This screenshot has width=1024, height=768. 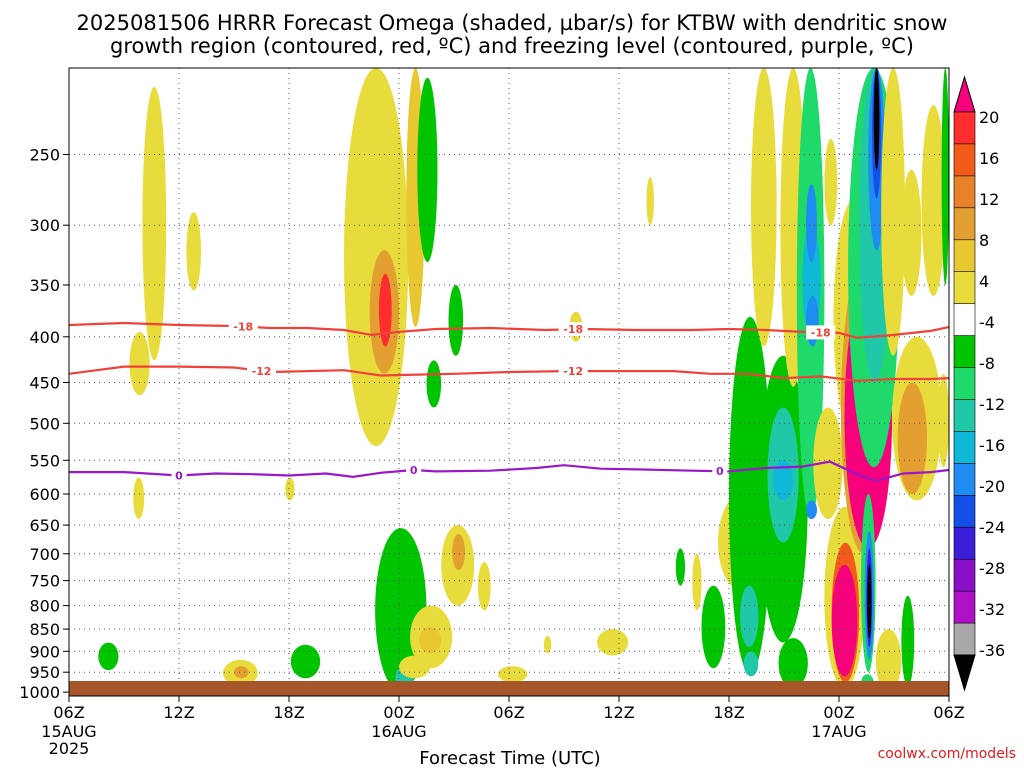 What do you see at coordinates (984, 240) in the screenshot?
I see `colorbar-label: 8` at bounding box center [984, 240].